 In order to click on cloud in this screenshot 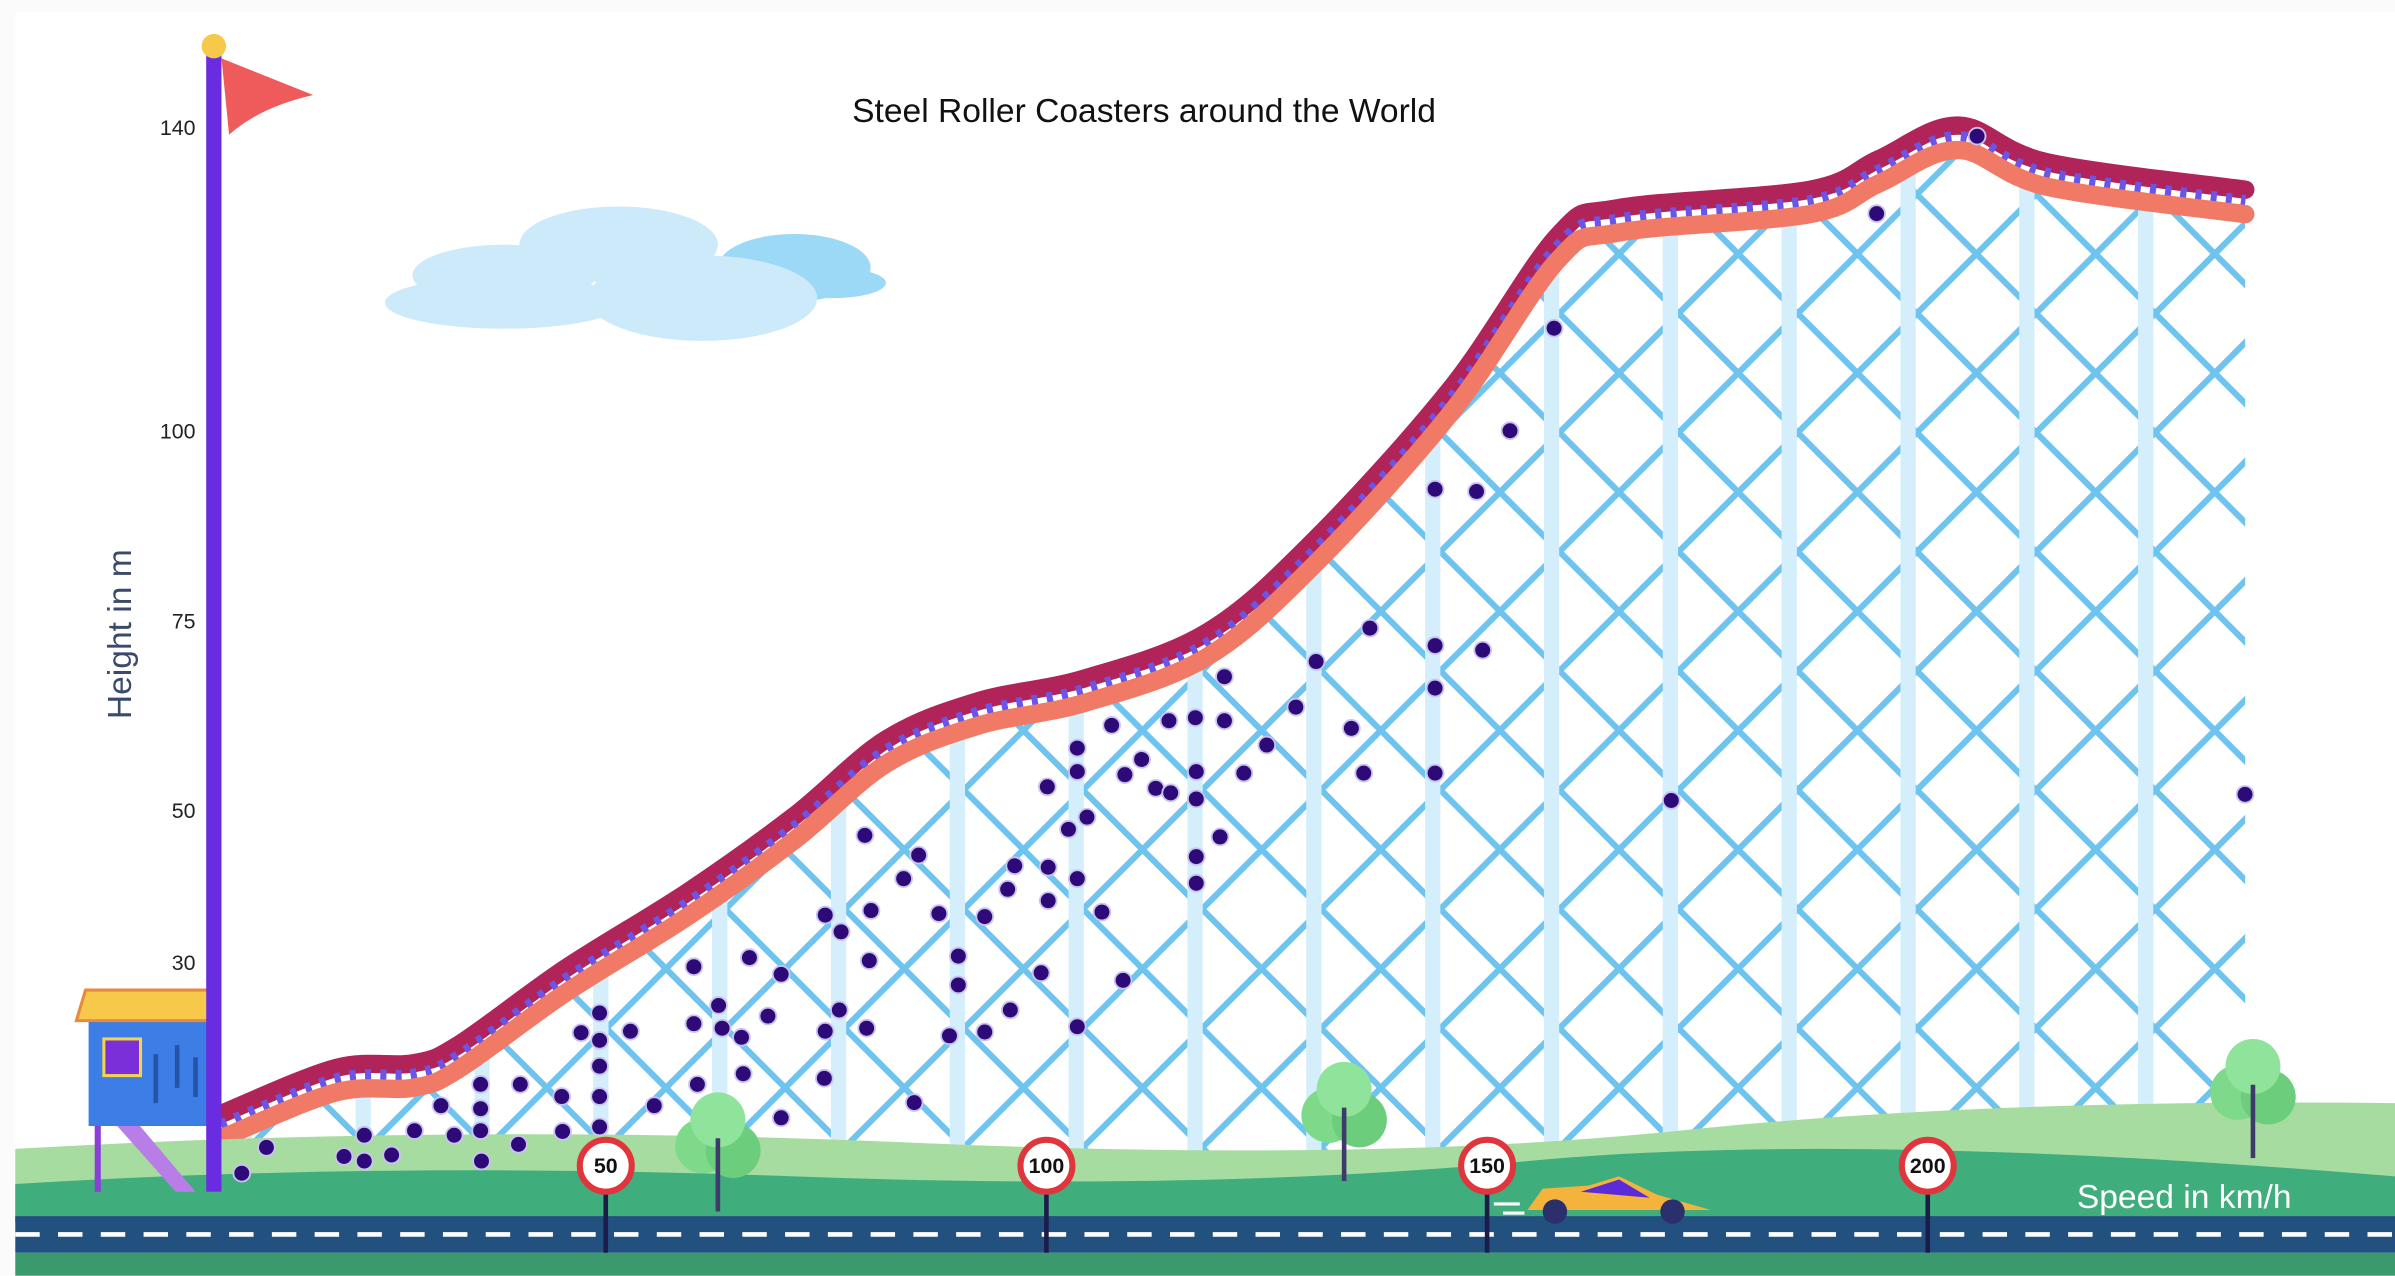, I will do `click(635, 273)`.